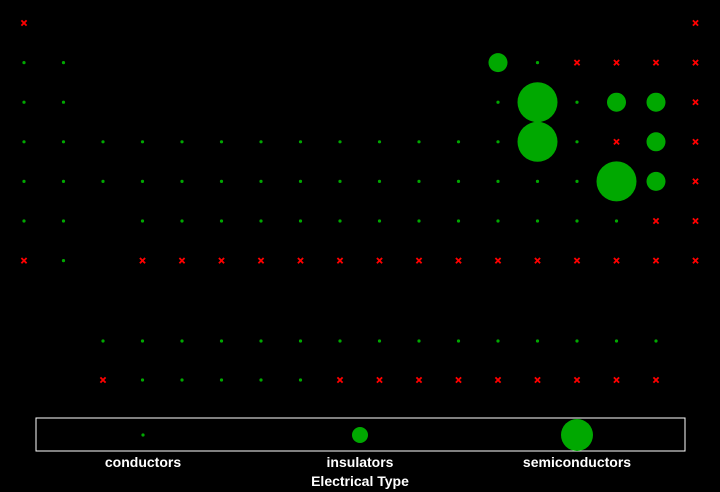  What do you see at coordinates (143, 462) in the screenshot?
I see `legend-label-conductors: conductors` at bounding box center [143, 462].